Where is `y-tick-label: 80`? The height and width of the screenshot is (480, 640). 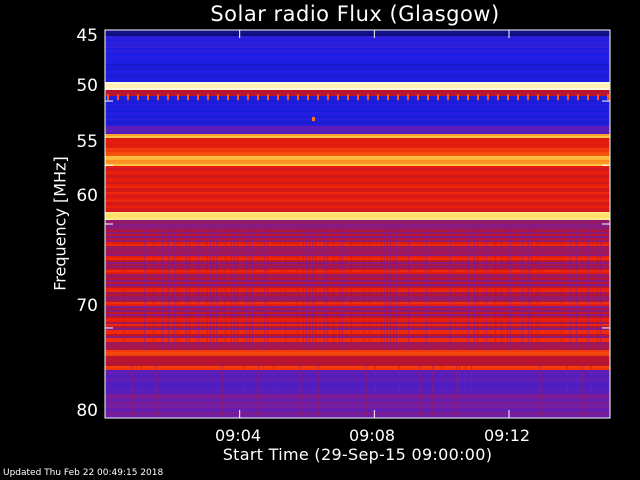 y-tick-label: 80 is located at coordinates (87, 411).